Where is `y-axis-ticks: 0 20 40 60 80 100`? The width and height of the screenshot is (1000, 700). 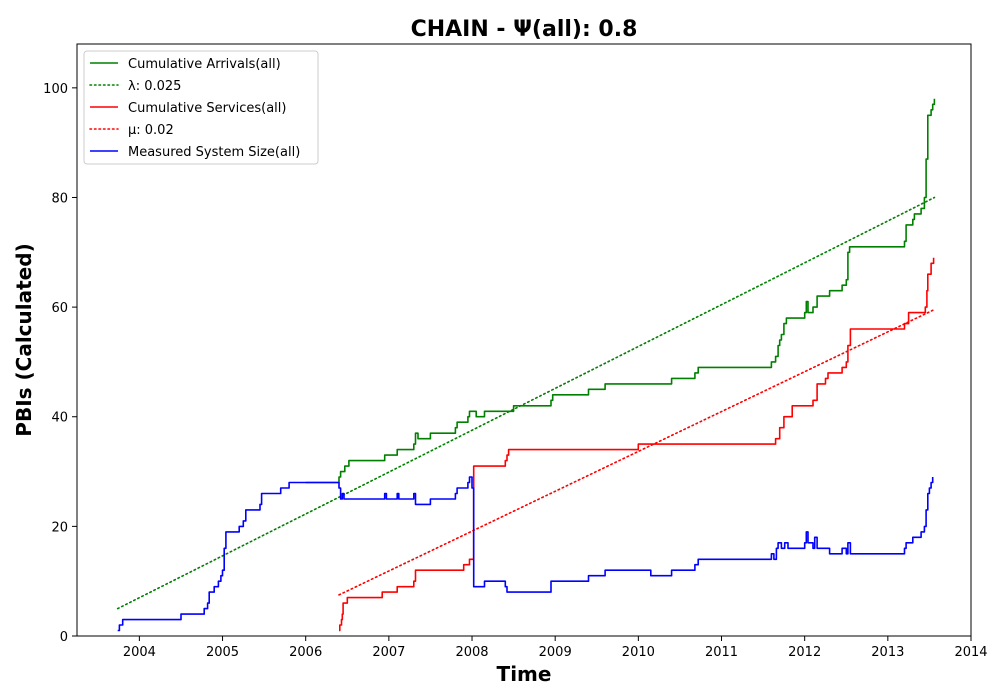 y-axis-ticks: 0 20 40 60 80 100 is located at coordinates (60, 363).